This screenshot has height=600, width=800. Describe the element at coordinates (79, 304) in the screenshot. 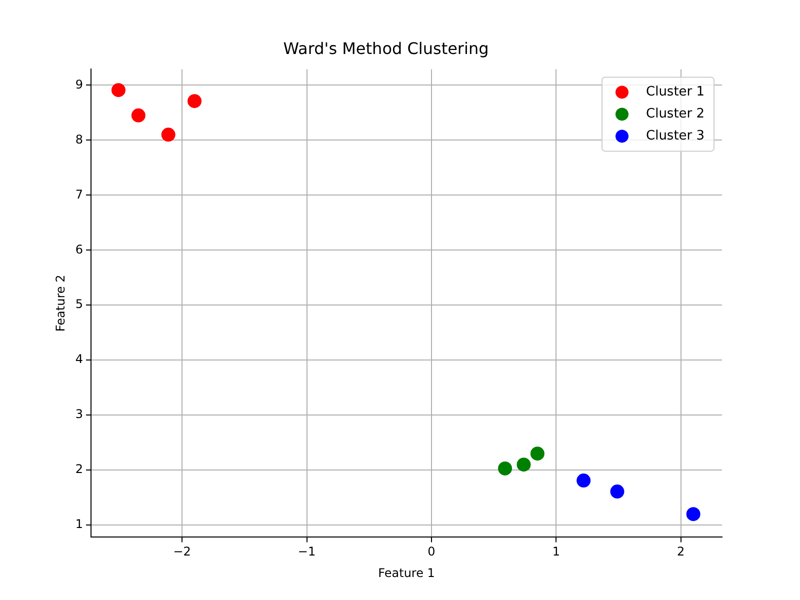

I see `y-tick-label: 5` at that location.